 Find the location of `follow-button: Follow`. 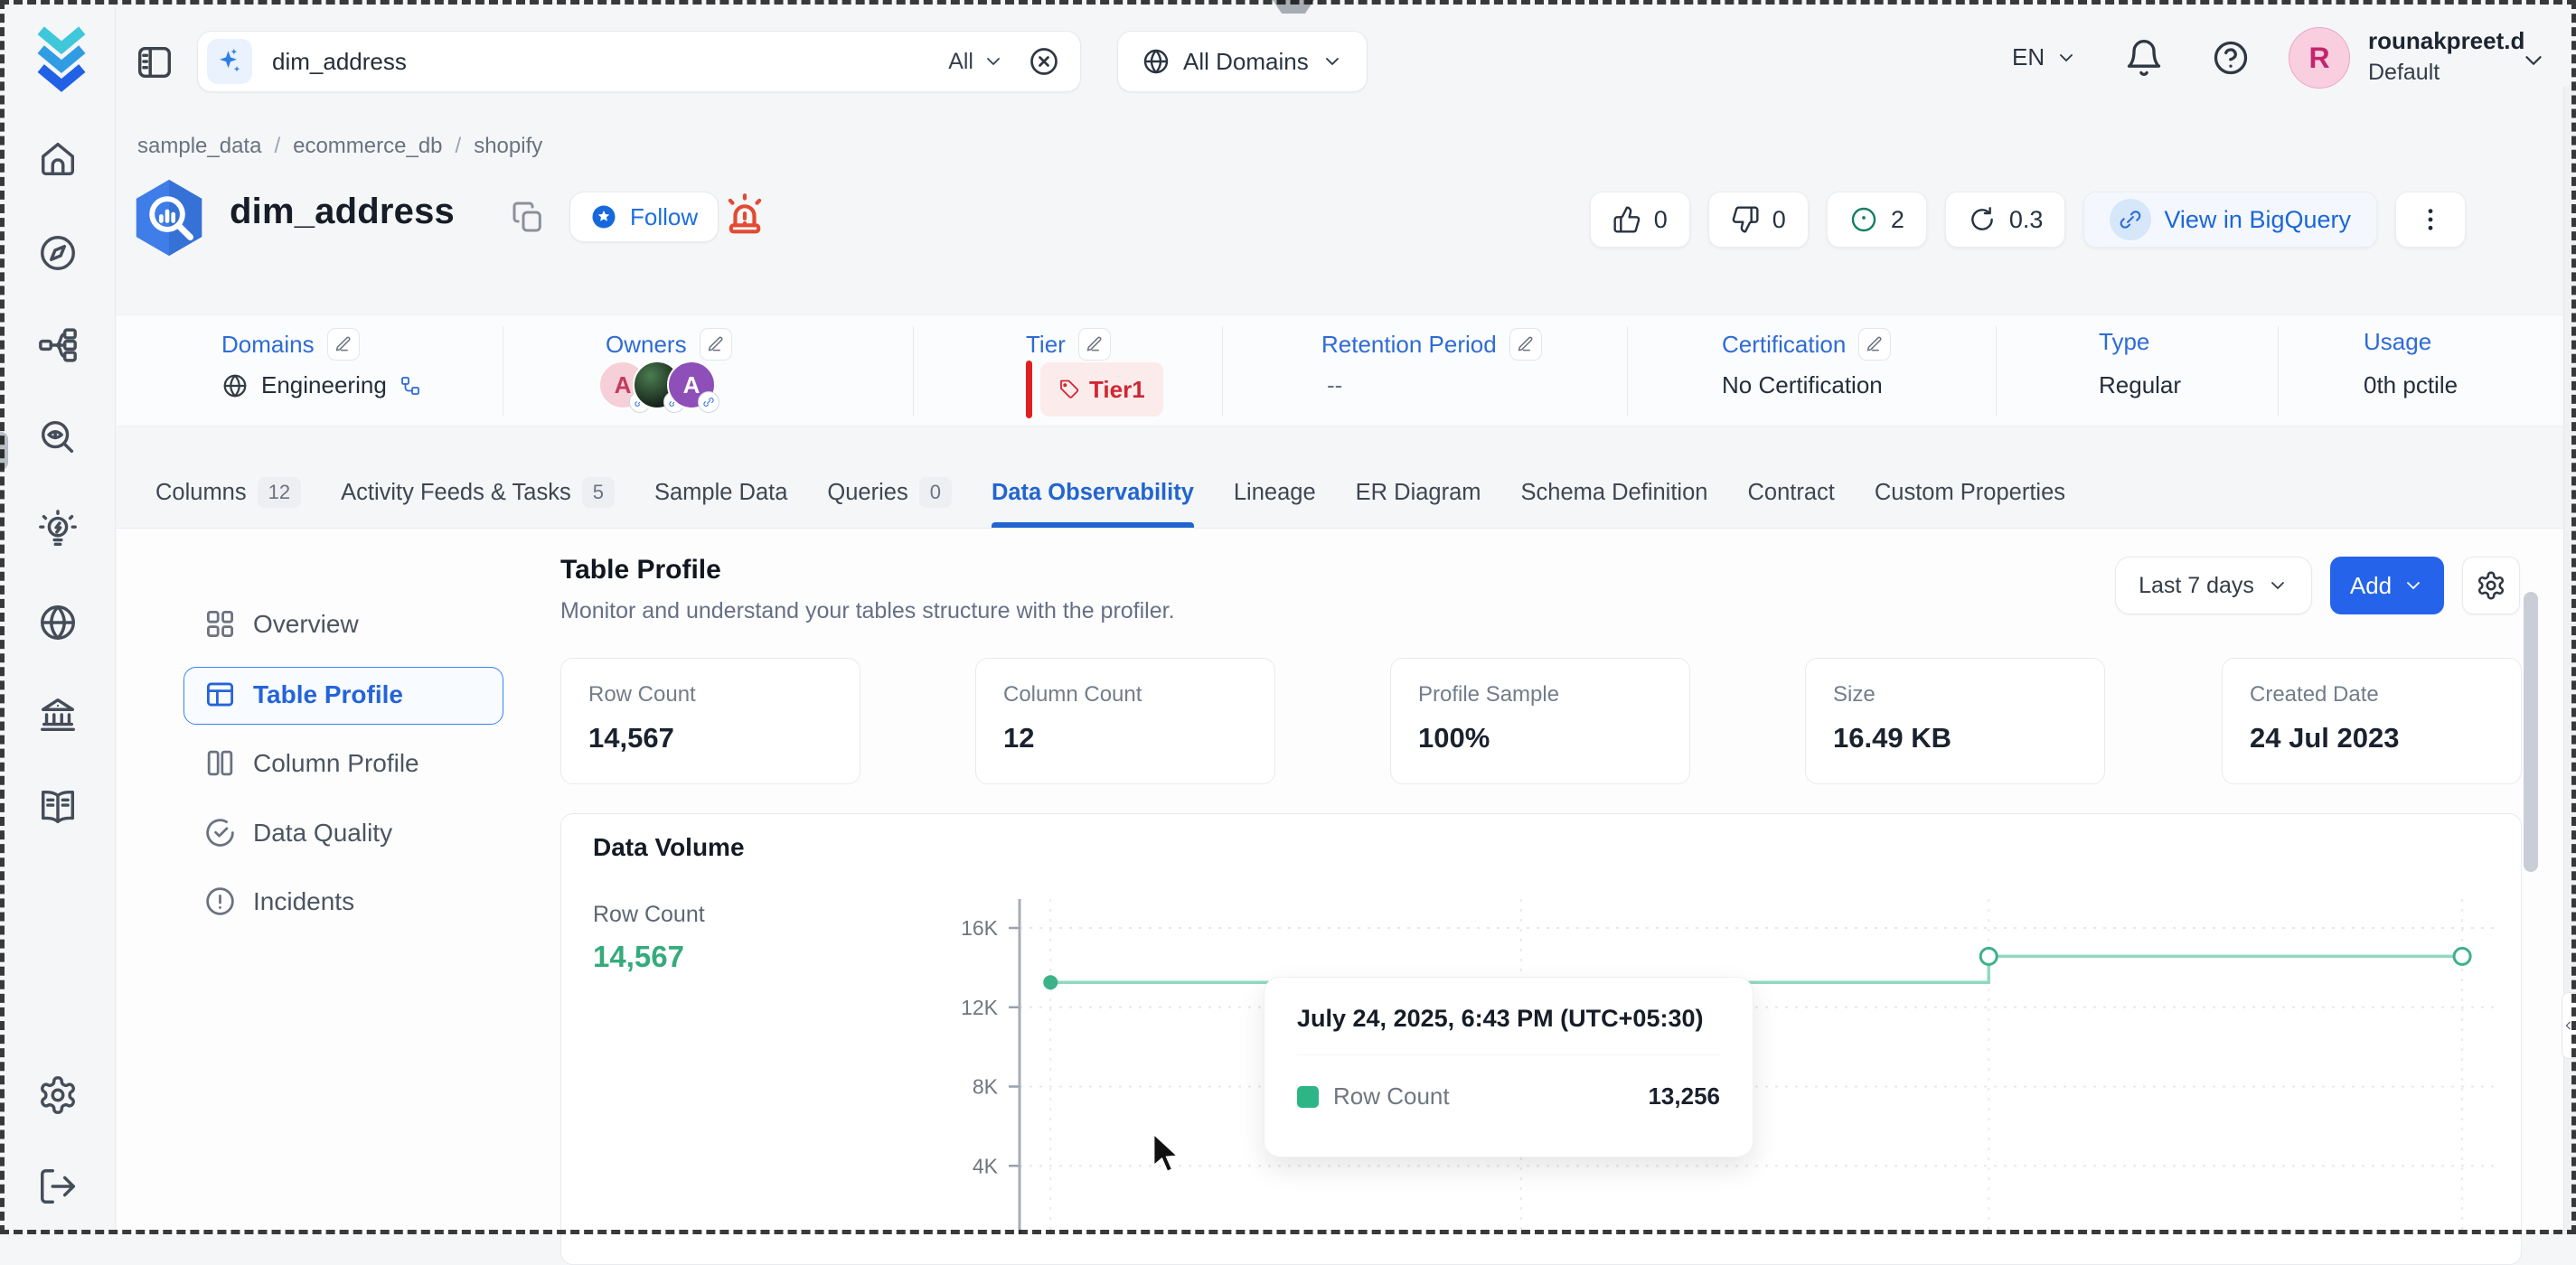

follow-button: Follow is located at coordinates (644, 217).